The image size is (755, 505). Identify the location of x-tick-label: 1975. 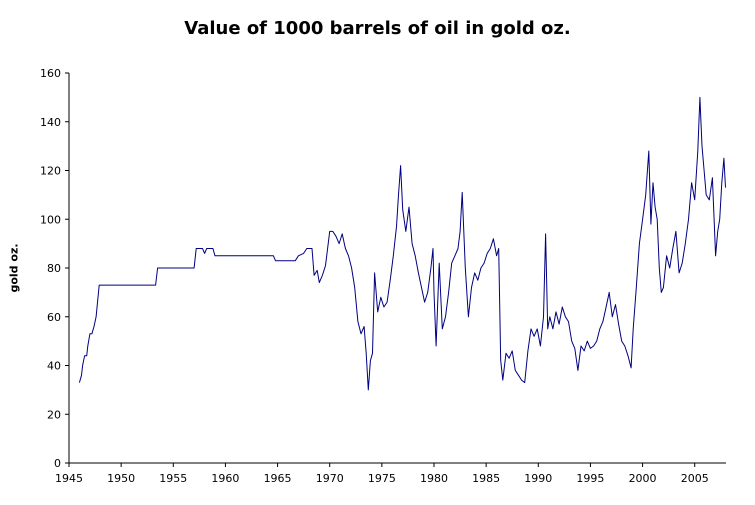
(382, 478).